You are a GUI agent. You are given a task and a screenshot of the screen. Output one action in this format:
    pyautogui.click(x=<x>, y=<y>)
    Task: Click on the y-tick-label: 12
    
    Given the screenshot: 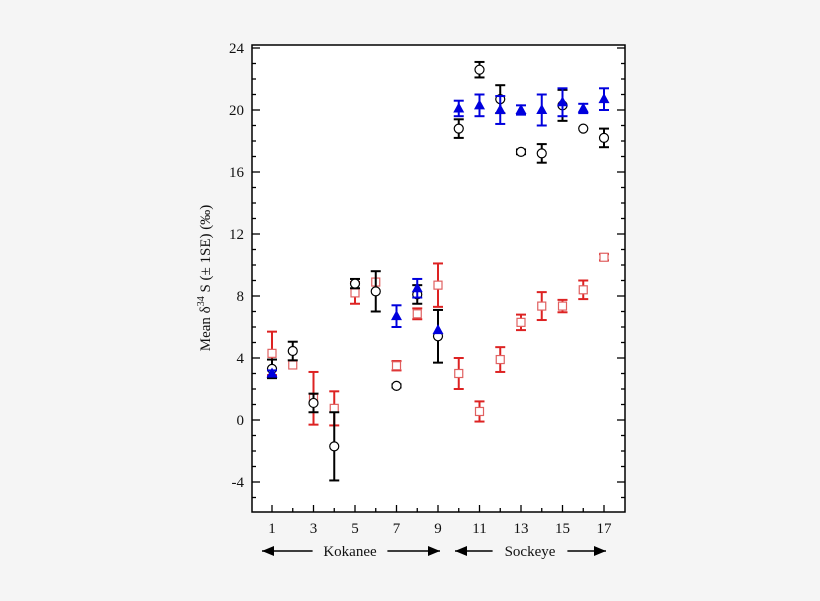 What is the action you would take?
    pyautogui.click(x=236, y=235)
    